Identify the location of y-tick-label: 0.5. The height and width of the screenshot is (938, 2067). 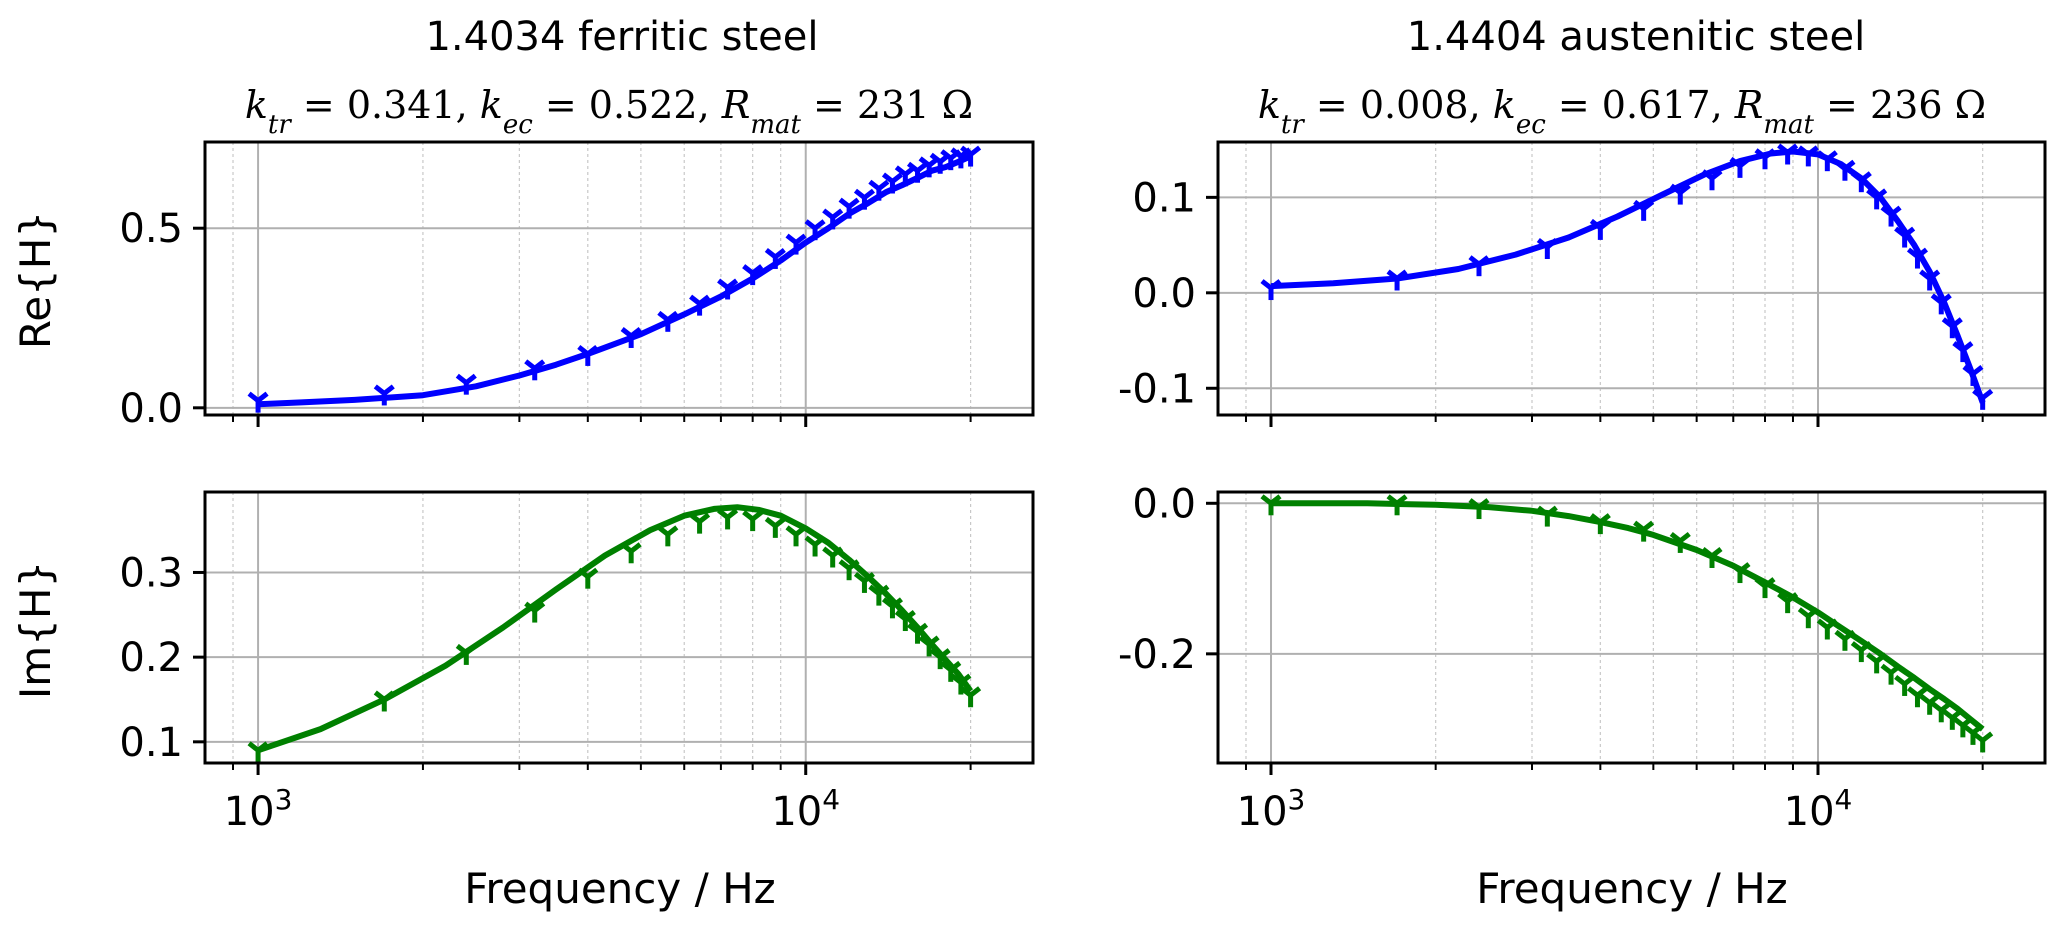
(151, 229).